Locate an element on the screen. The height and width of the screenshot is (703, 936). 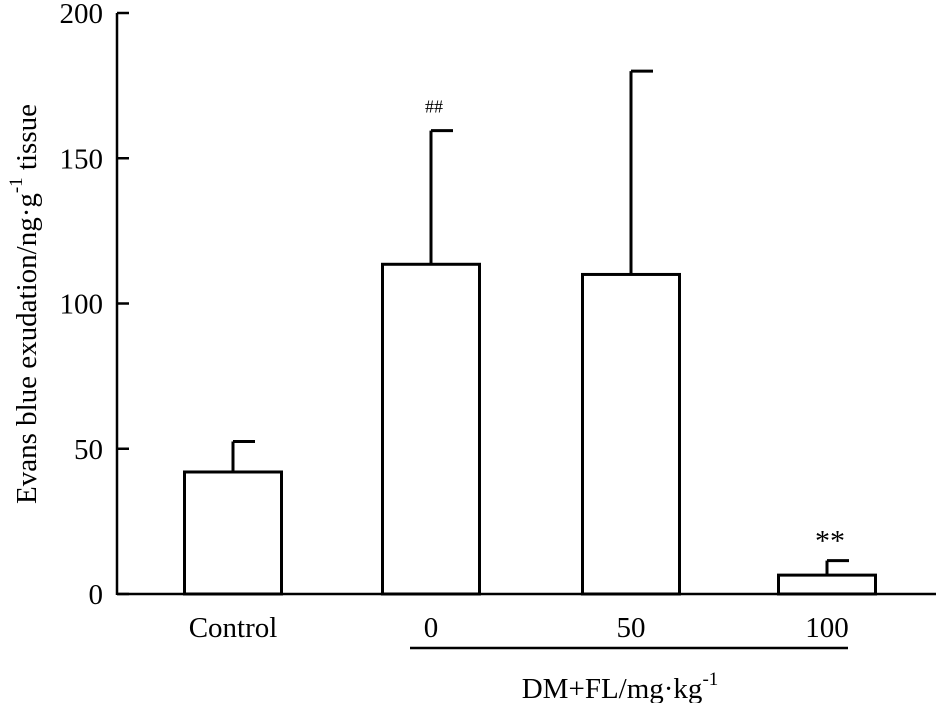
x-tick-label: Control is located at coordinates (233, 628).